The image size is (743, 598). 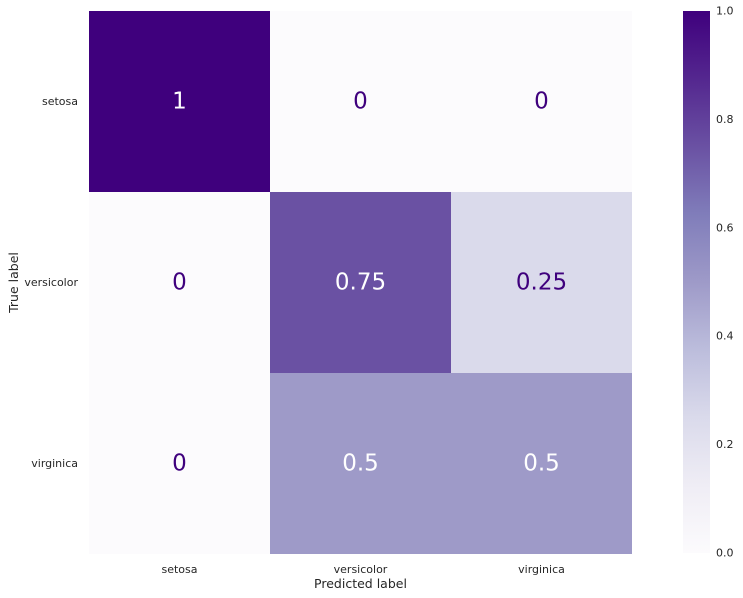 I want to click on colorbar-tick-label: 1.0, so click(x=725, y=11).